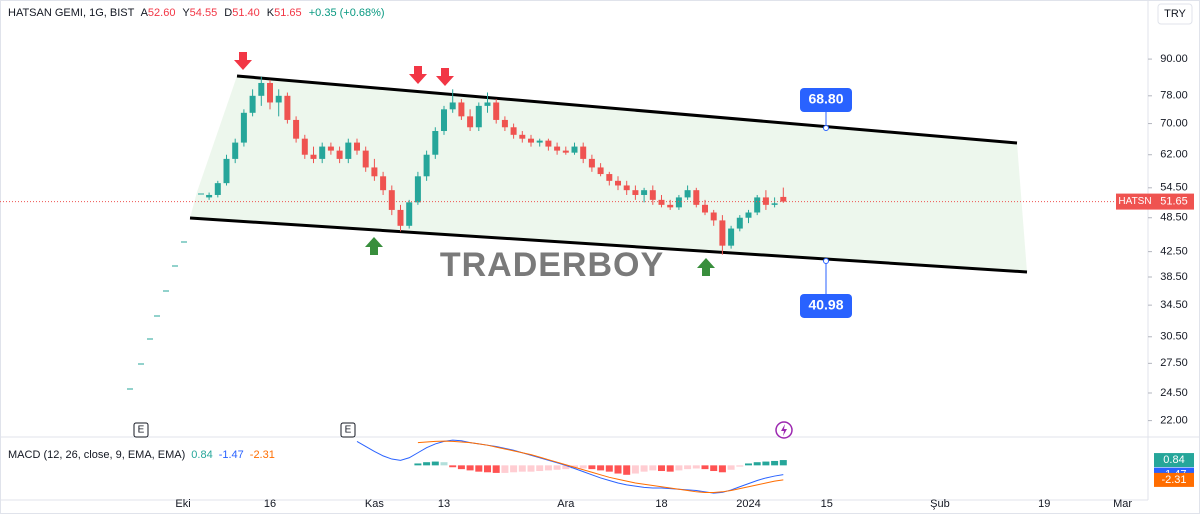 The height and width of the screenshot is (514, 1200). Describe the element at coordinates (182, 504) in the screenshot. I see `x-tick-label: Eki` at that location.